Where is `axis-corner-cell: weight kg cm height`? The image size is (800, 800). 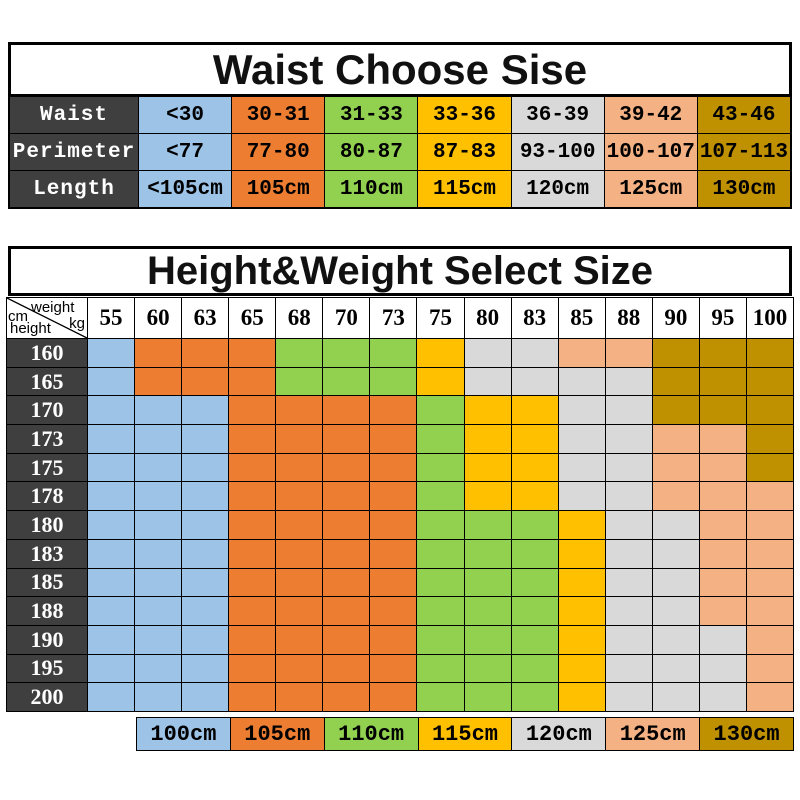 axis-corner-cell: weight kg cm height is located at coordinates (47, 318).